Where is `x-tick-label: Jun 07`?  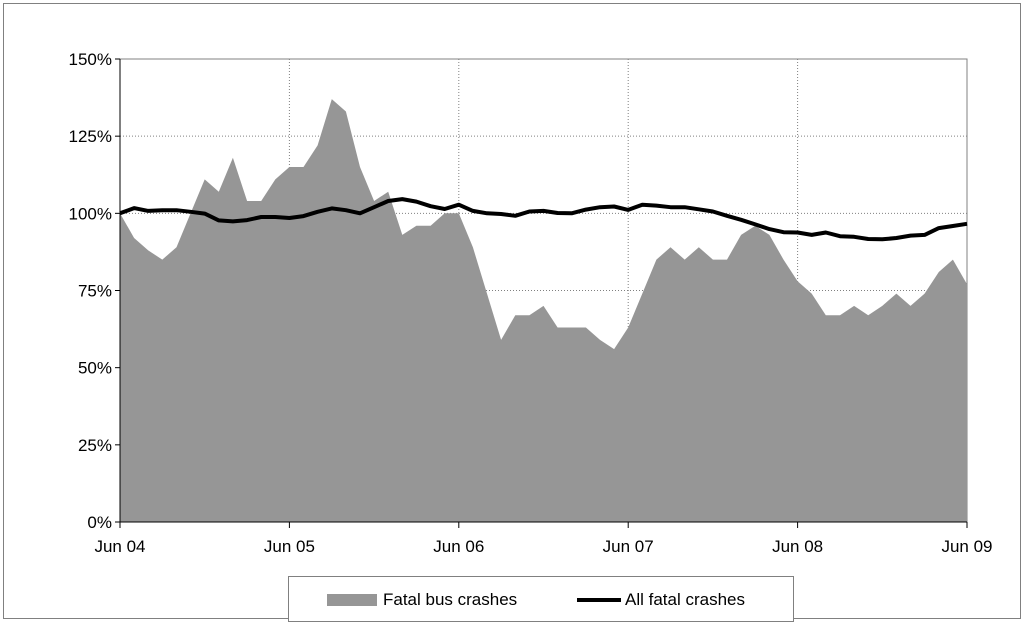
x-tick-label: Jun 07 is located at coordinates (628, 546).